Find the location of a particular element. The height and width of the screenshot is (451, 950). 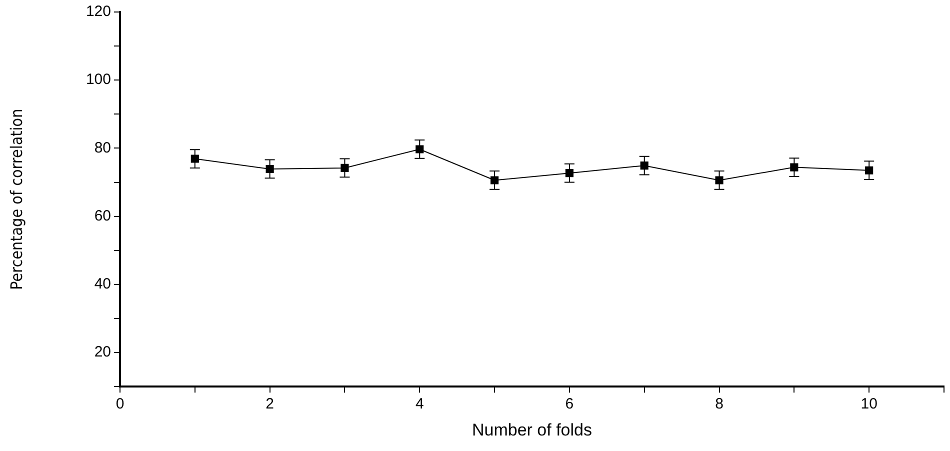

x-tick-label: 10 is located at coordinates (869, 404).